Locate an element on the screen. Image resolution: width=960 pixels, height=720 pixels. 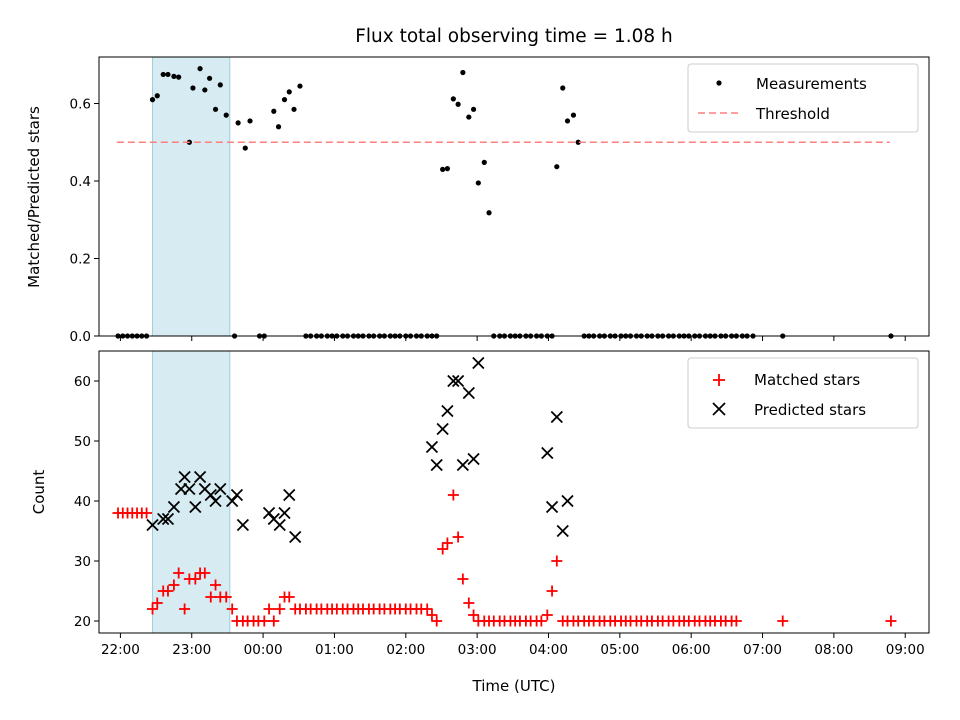
top-legend-box is located at coordinates (803, 98).